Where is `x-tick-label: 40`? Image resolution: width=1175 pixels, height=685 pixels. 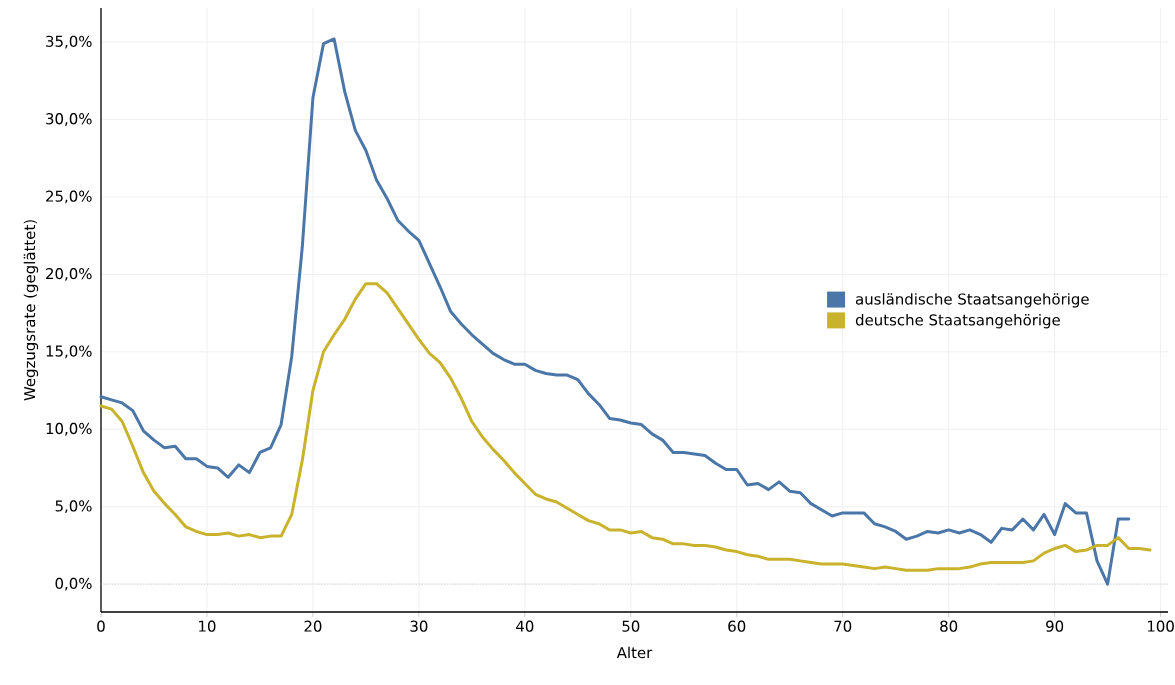 x-tick-label: 40 is located at coordinates (525, 626).